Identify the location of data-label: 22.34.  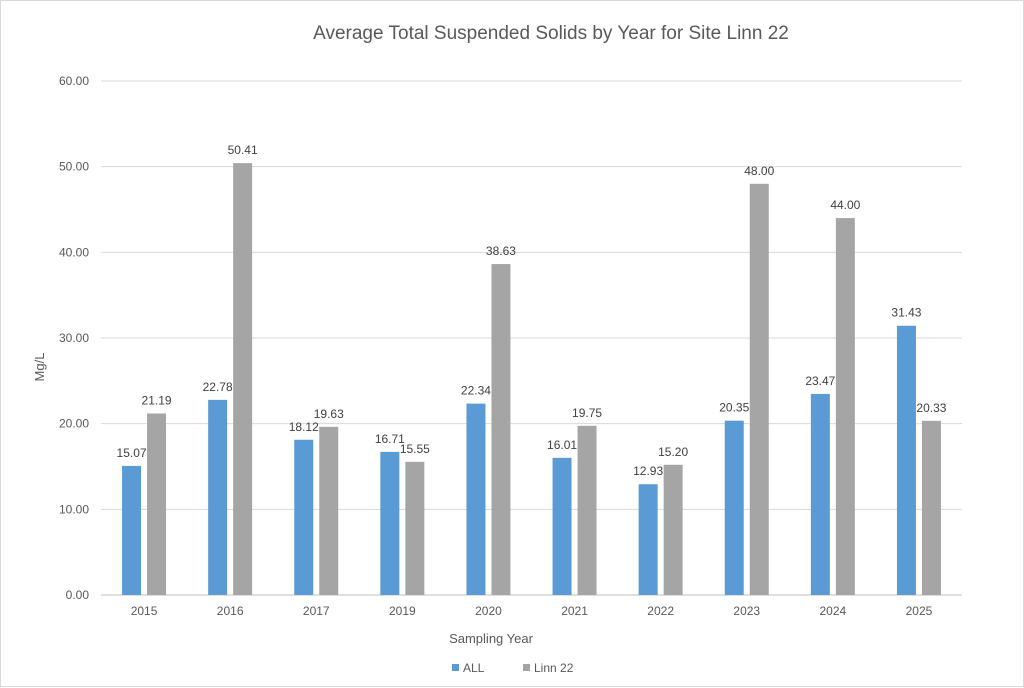
(476, 391).